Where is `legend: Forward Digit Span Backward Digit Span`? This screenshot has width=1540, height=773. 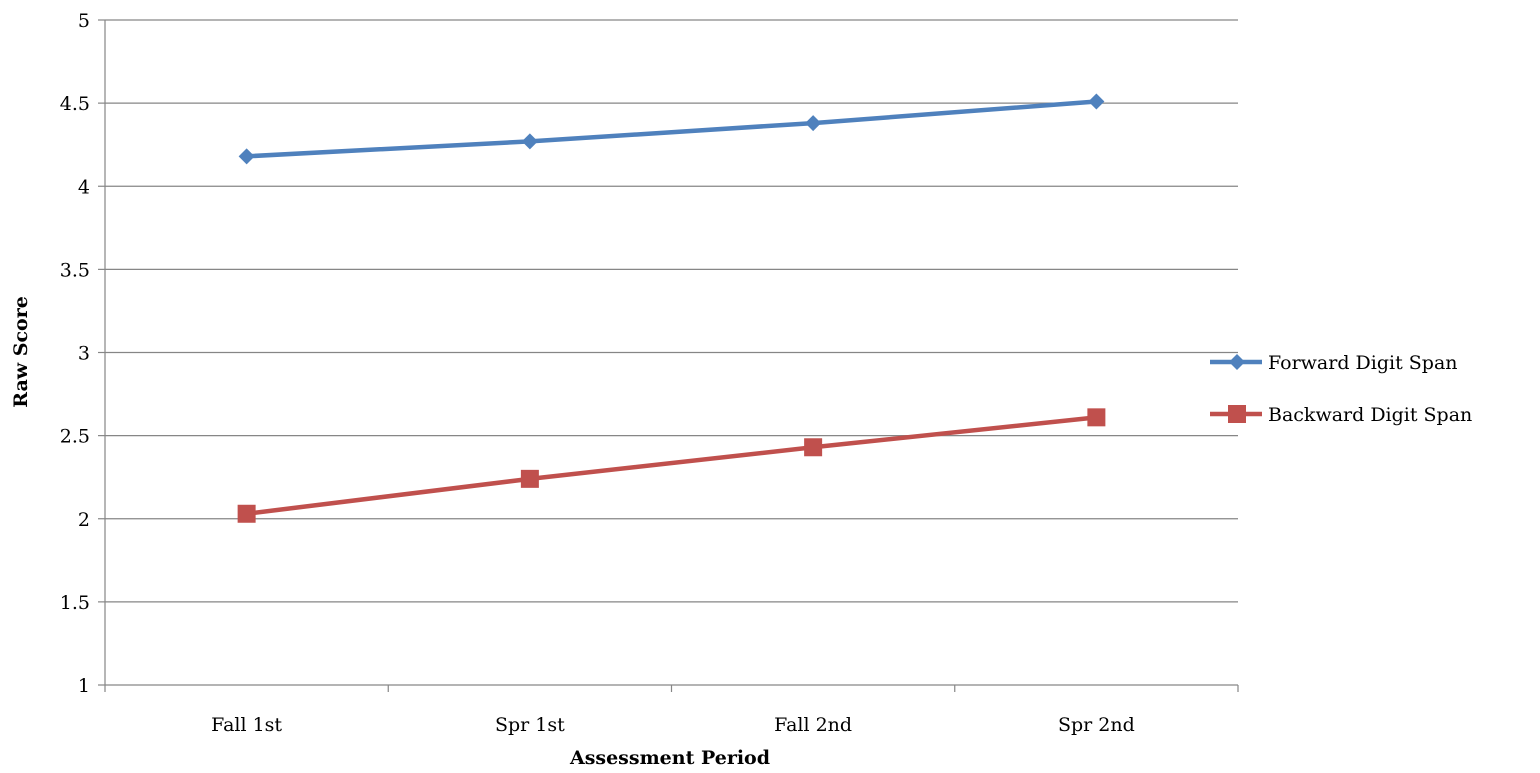 legend: Forward Digit Span Backward Digit Span is located at coordinates (1341, 389).